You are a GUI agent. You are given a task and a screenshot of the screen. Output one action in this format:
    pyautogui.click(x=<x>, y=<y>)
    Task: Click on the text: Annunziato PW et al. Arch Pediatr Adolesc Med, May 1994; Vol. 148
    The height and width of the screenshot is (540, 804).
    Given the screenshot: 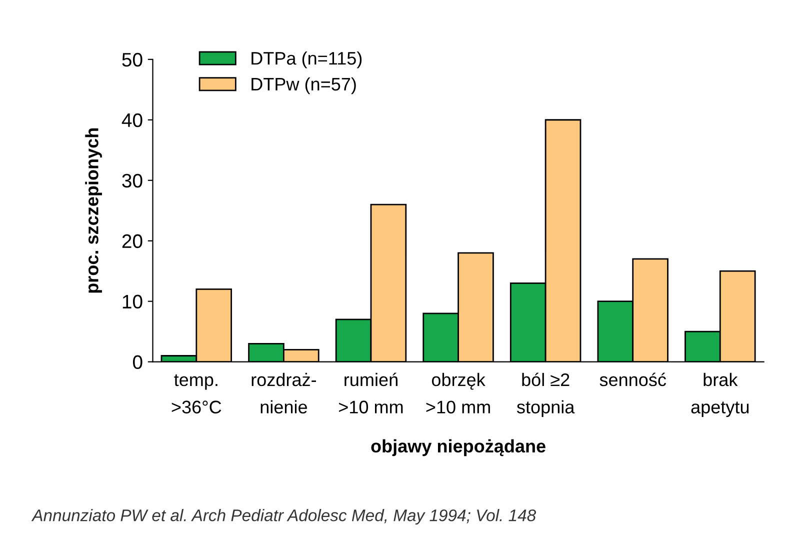 What is the action you would take?
    pyautogui.click(x=283, y=517)
    